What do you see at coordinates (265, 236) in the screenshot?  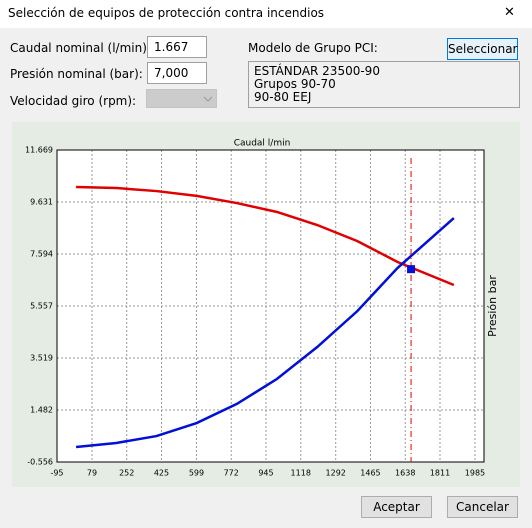 I see `curve` at bounding box center [265, 236].